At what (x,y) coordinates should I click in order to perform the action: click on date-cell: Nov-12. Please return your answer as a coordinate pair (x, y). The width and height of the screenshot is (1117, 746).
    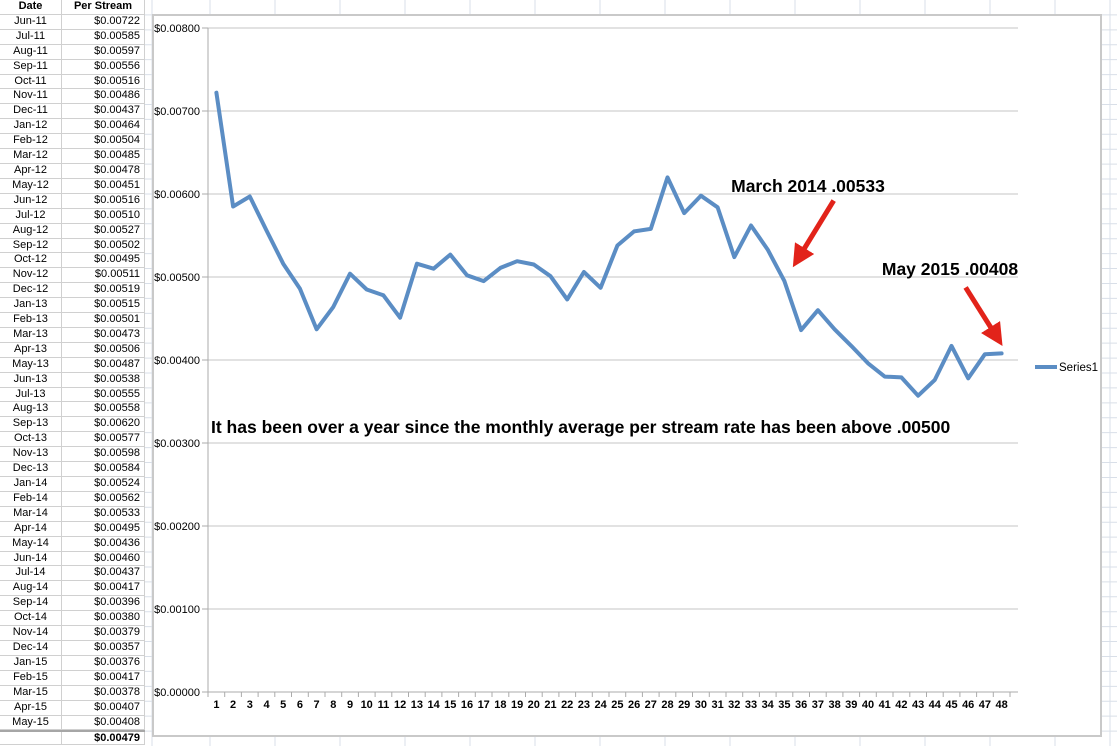
    Looking at the image, I should click on (31, 275).